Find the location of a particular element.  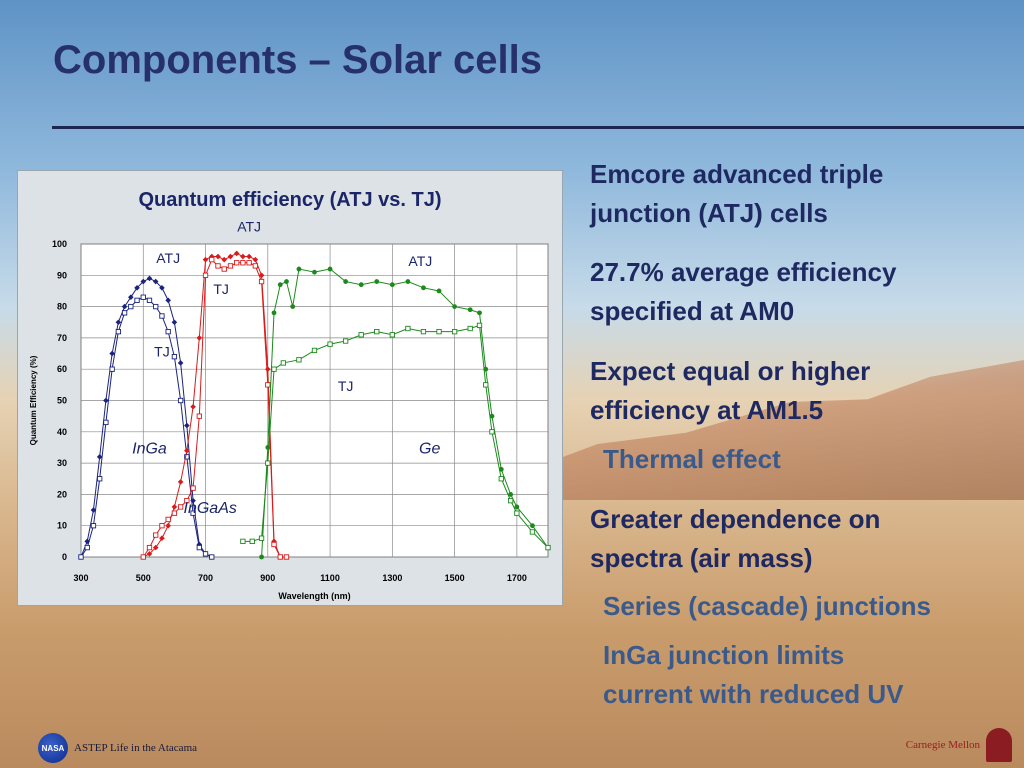

title-underline is located at coordinates (538, 127).